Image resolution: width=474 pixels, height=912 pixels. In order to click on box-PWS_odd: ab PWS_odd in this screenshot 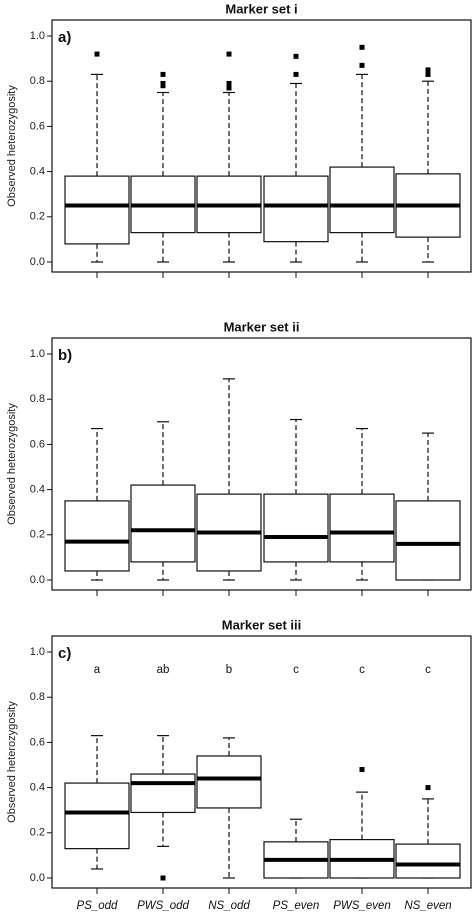, I will do `click(163, 788)`.